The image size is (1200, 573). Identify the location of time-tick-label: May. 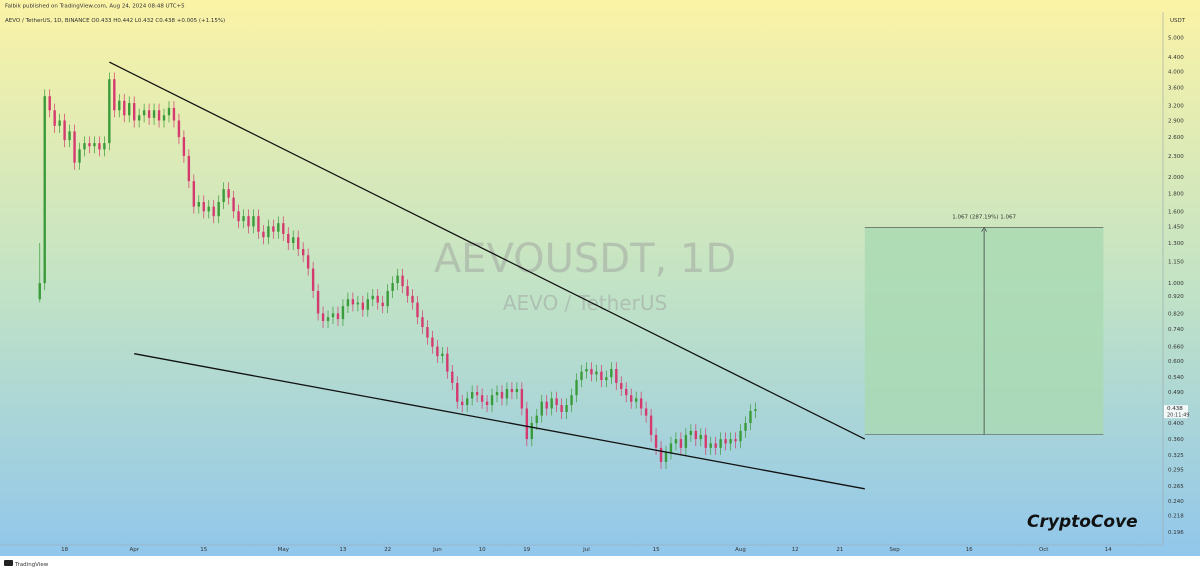
(284, 550).